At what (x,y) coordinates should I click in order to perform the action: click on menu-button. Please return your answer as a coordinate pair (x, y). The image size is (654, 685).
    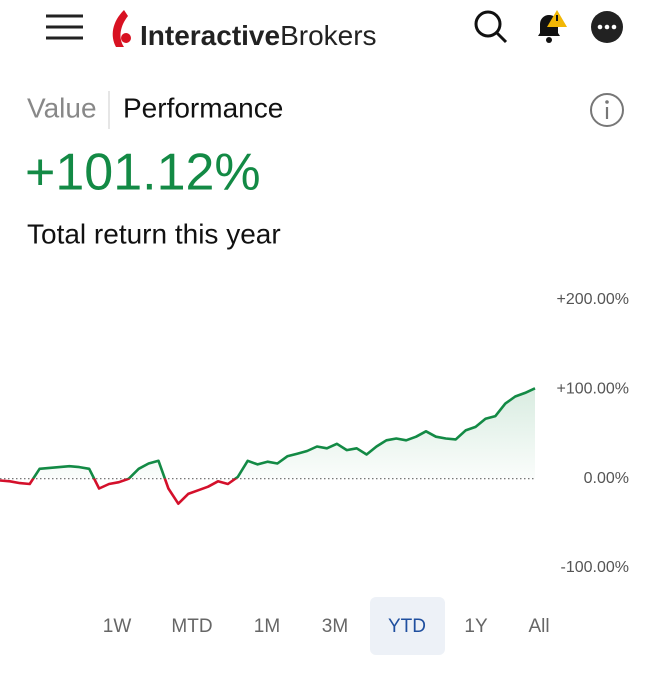
    Looking at the image, I should click on (64, 27).